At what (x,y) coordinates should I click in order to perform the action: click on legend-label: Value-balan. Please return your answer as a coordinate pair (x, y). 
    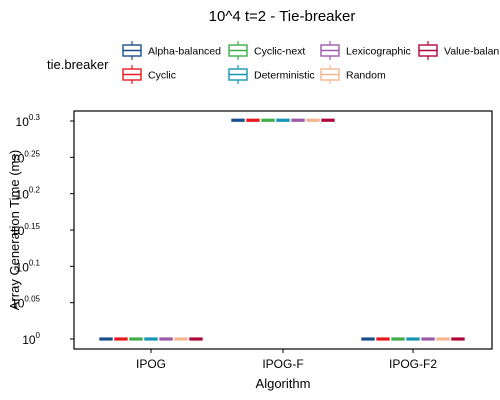
    Looking at the image, I should click on (471, 52).